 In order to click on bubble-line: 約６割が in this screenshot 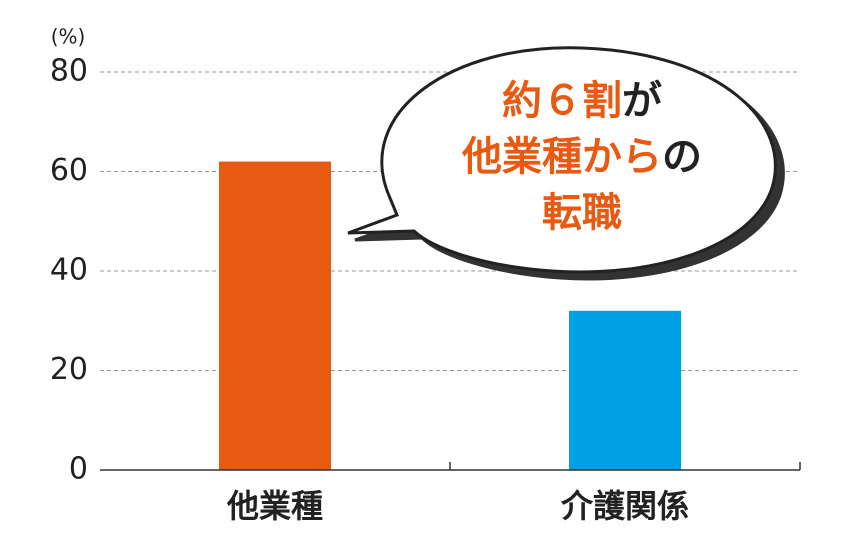, I will do `click(582, 101)`.